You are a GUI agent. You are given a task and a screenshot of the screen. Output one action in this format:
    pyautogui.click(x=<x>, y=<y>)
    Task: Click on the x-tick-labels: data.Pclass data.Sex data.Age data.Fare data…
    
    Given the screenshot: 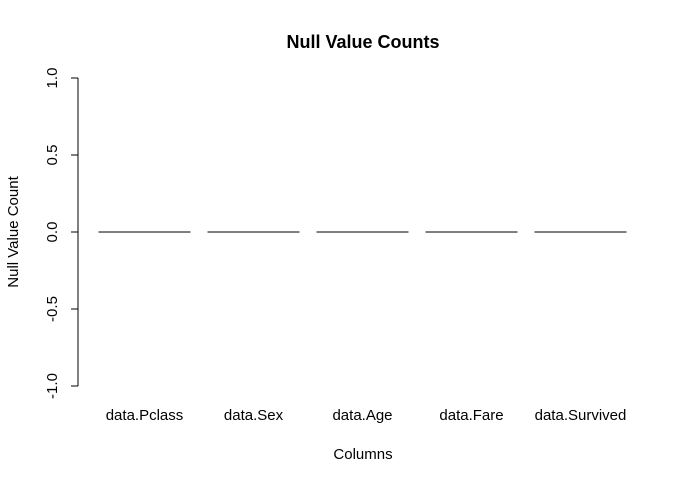 What is the action you would take?
    pyautogui.click(x=366, y=415)
    